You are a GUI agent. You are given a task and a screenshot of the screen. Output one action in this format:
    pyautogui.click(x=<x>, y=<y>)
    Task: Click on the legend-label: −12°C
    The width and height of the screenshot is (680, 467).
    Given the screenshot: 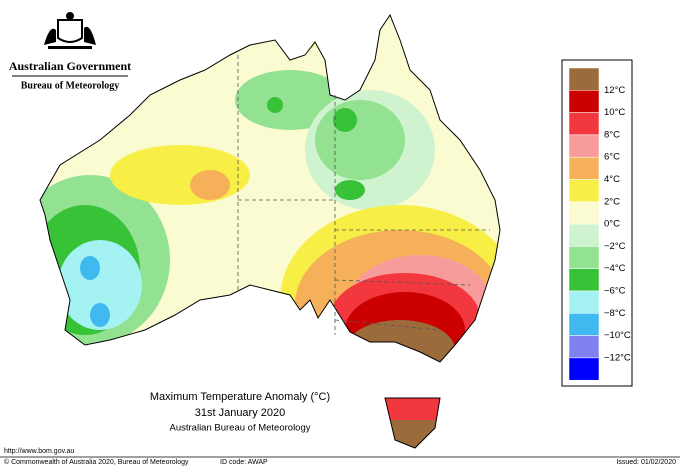 What is the action you would take?
    pyautogui.click(x=617, y=357)
    